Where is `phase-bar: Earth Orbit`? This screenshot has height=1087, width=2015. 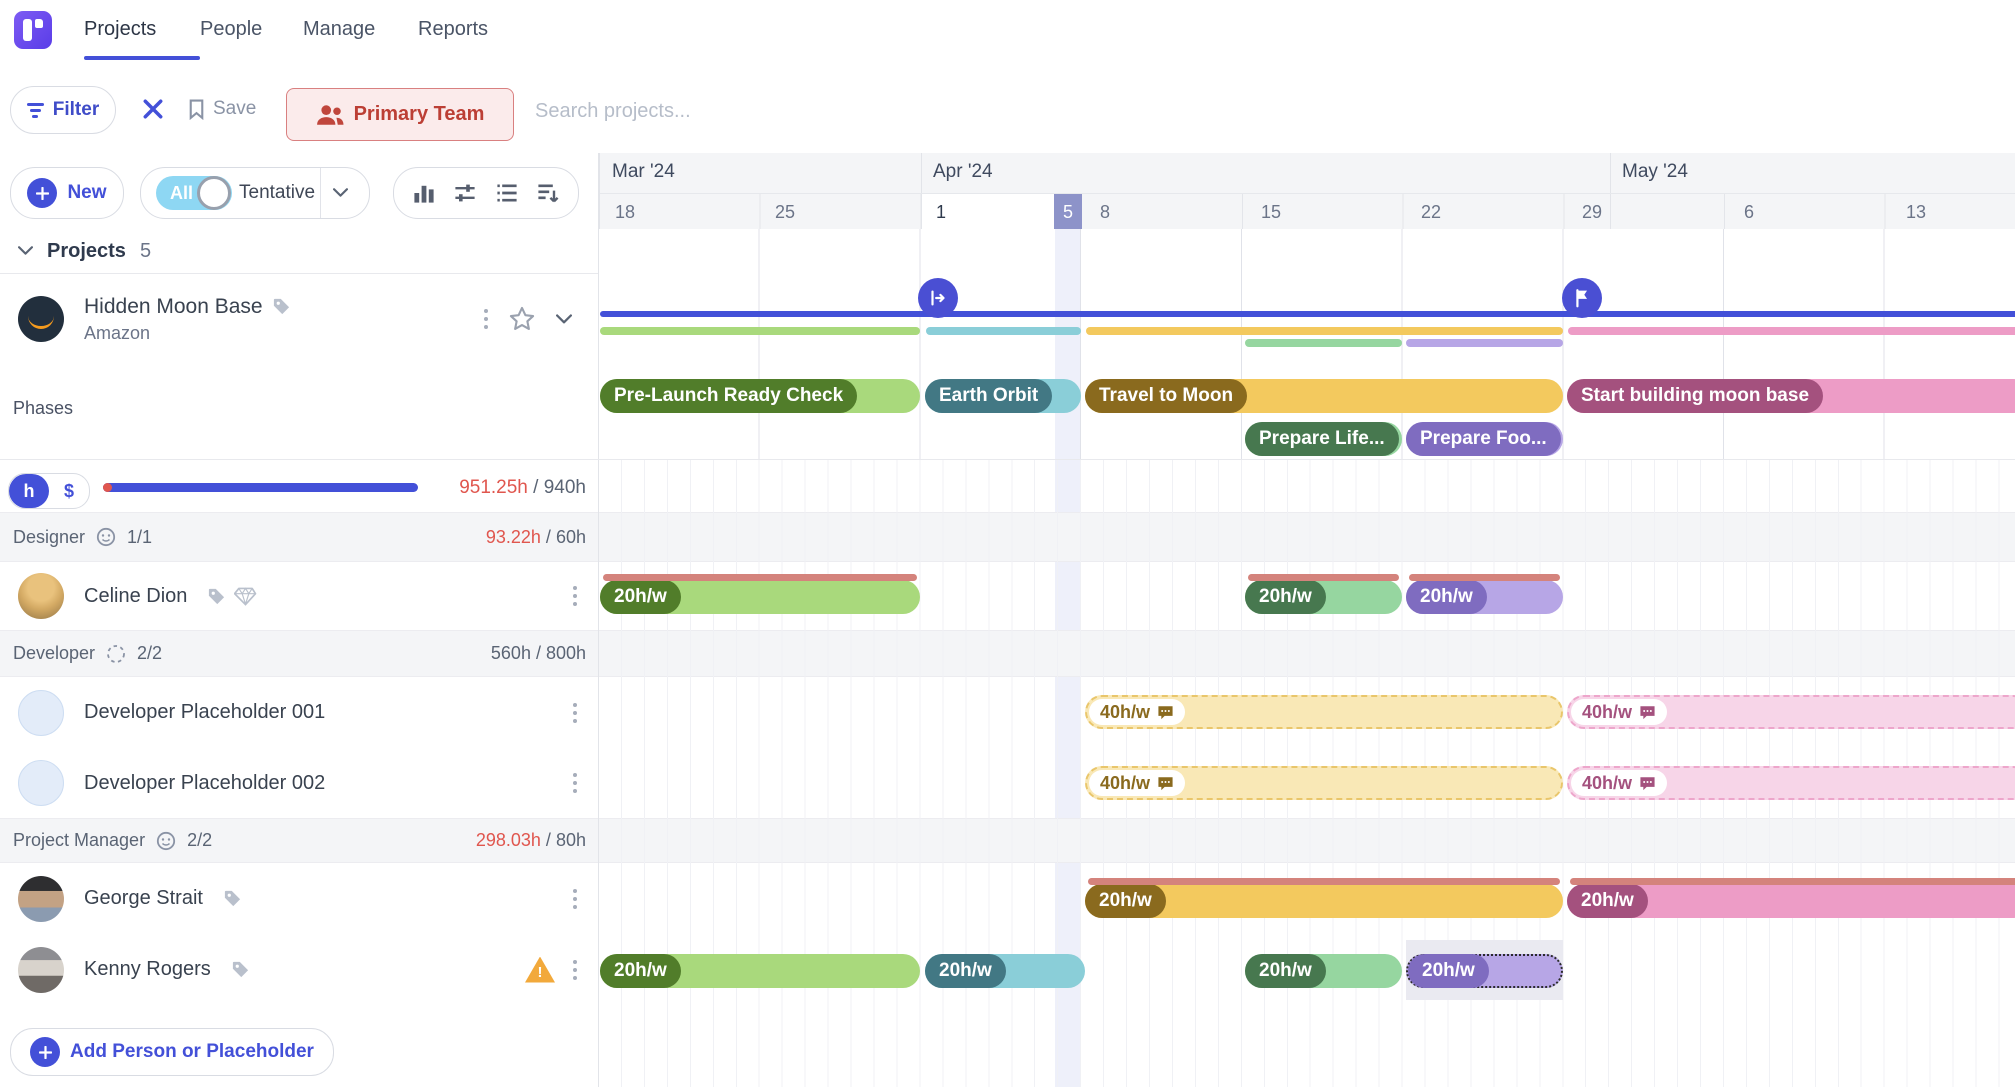
phase-bar: Earth Orbit is located at coordinates (1003, 396).